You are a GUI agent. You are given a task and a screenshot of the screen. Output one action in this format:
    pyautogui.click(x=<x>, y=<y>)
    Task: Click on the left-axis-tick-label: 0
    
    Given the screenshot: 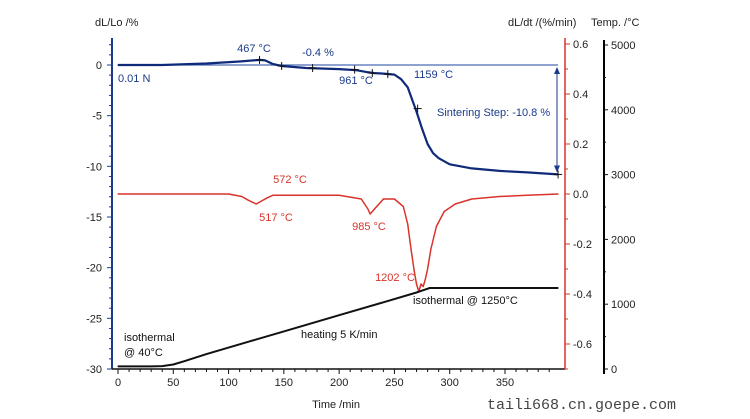 What is the action you would take?
    pyautogui.click(x=99, y=66)
    